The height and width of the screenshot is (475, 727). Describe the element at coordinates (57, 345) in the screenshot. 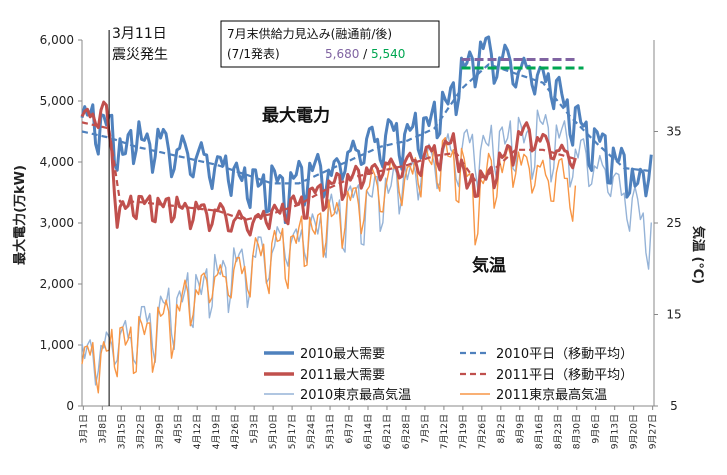

I see `y-left-tick-label: 1,000` at that location.